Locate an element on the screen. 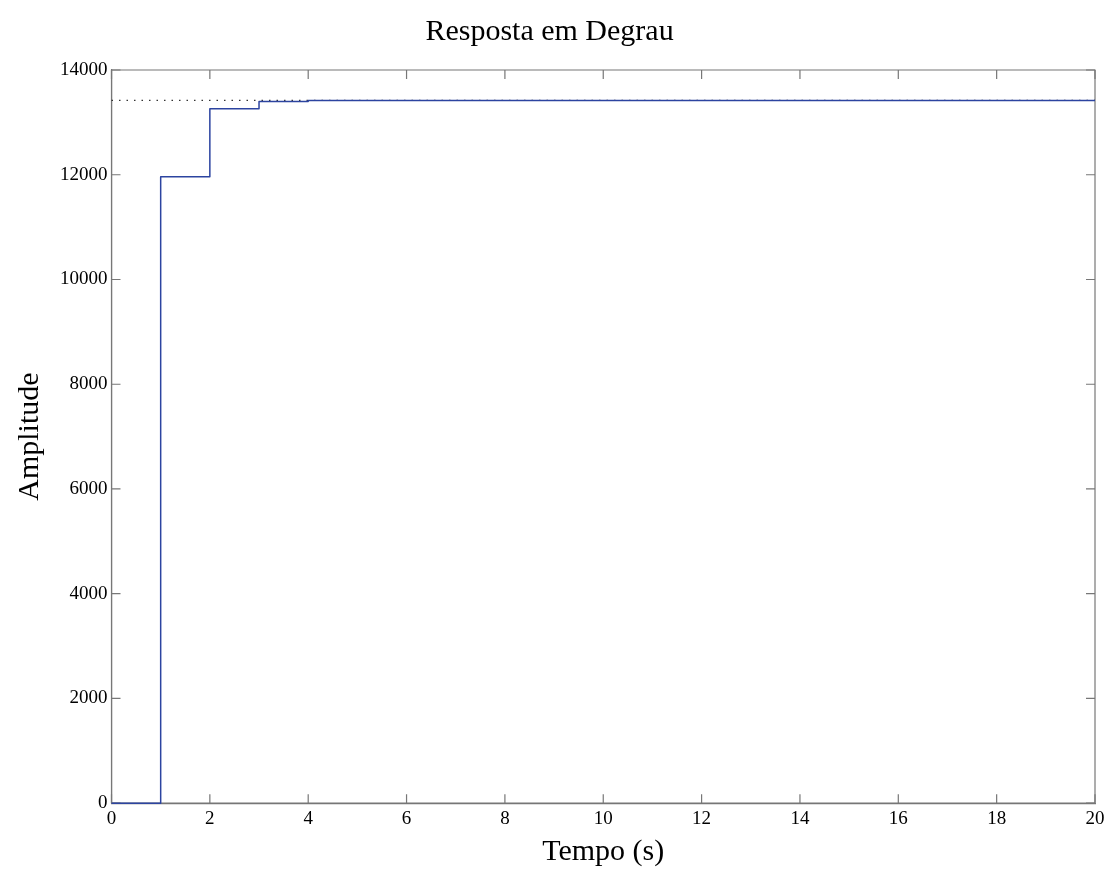  x-tick-label: 14 is located at coordinates (800, 817).